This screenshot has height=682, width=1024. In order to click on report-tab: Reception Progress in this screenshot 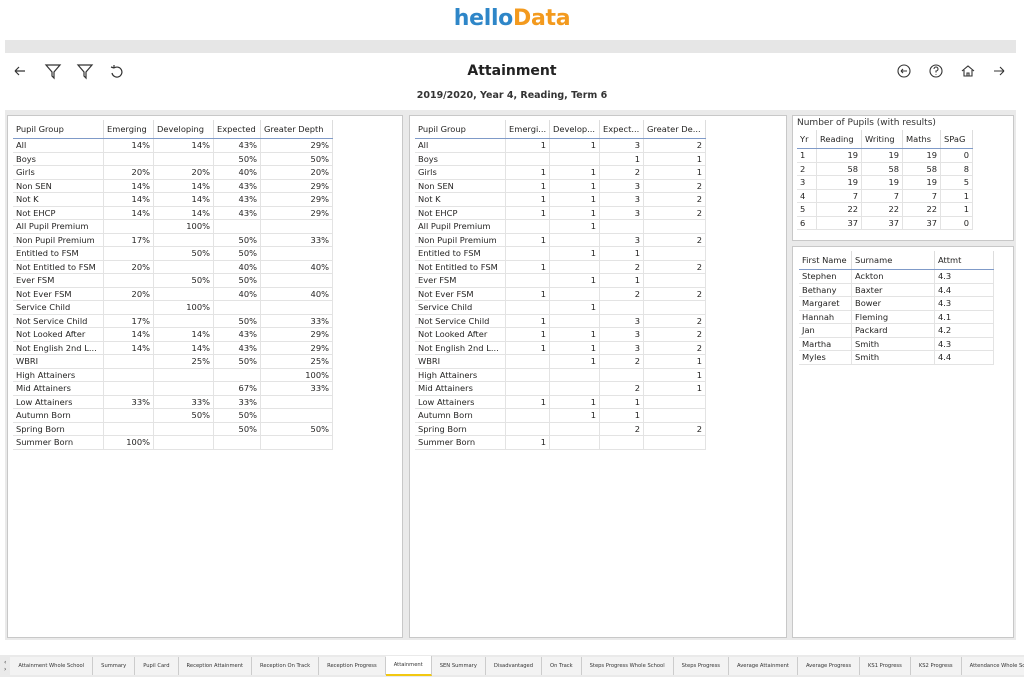, I will do `click(352, 666)`.